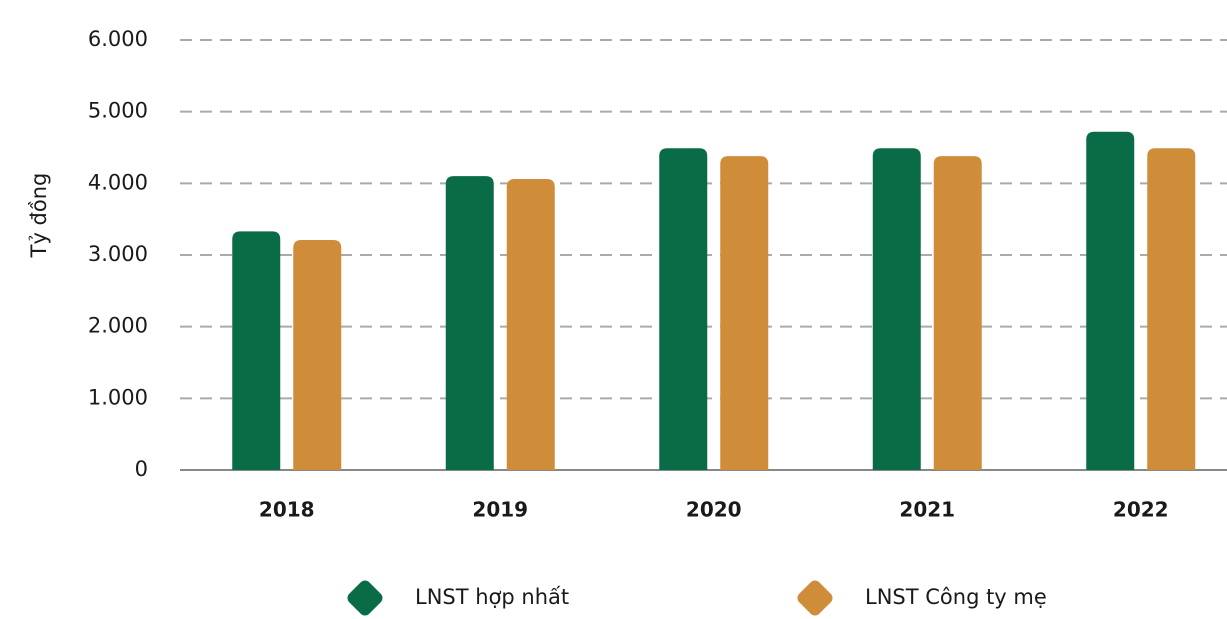 The width and height of the screenshot is (1227, 619). Describe the element at coordinates (1141, 510) in the screenshot. I see `x-tick-label: 2022` at that location.